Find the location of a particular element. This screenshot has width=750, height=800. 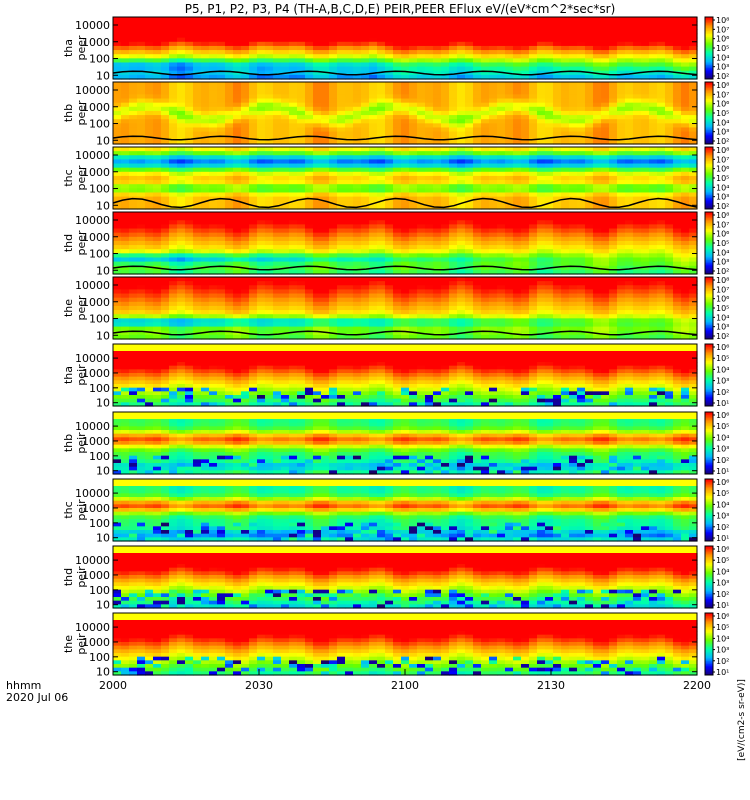

x-tick-label: 2000 is located at coordinates (113, 685).